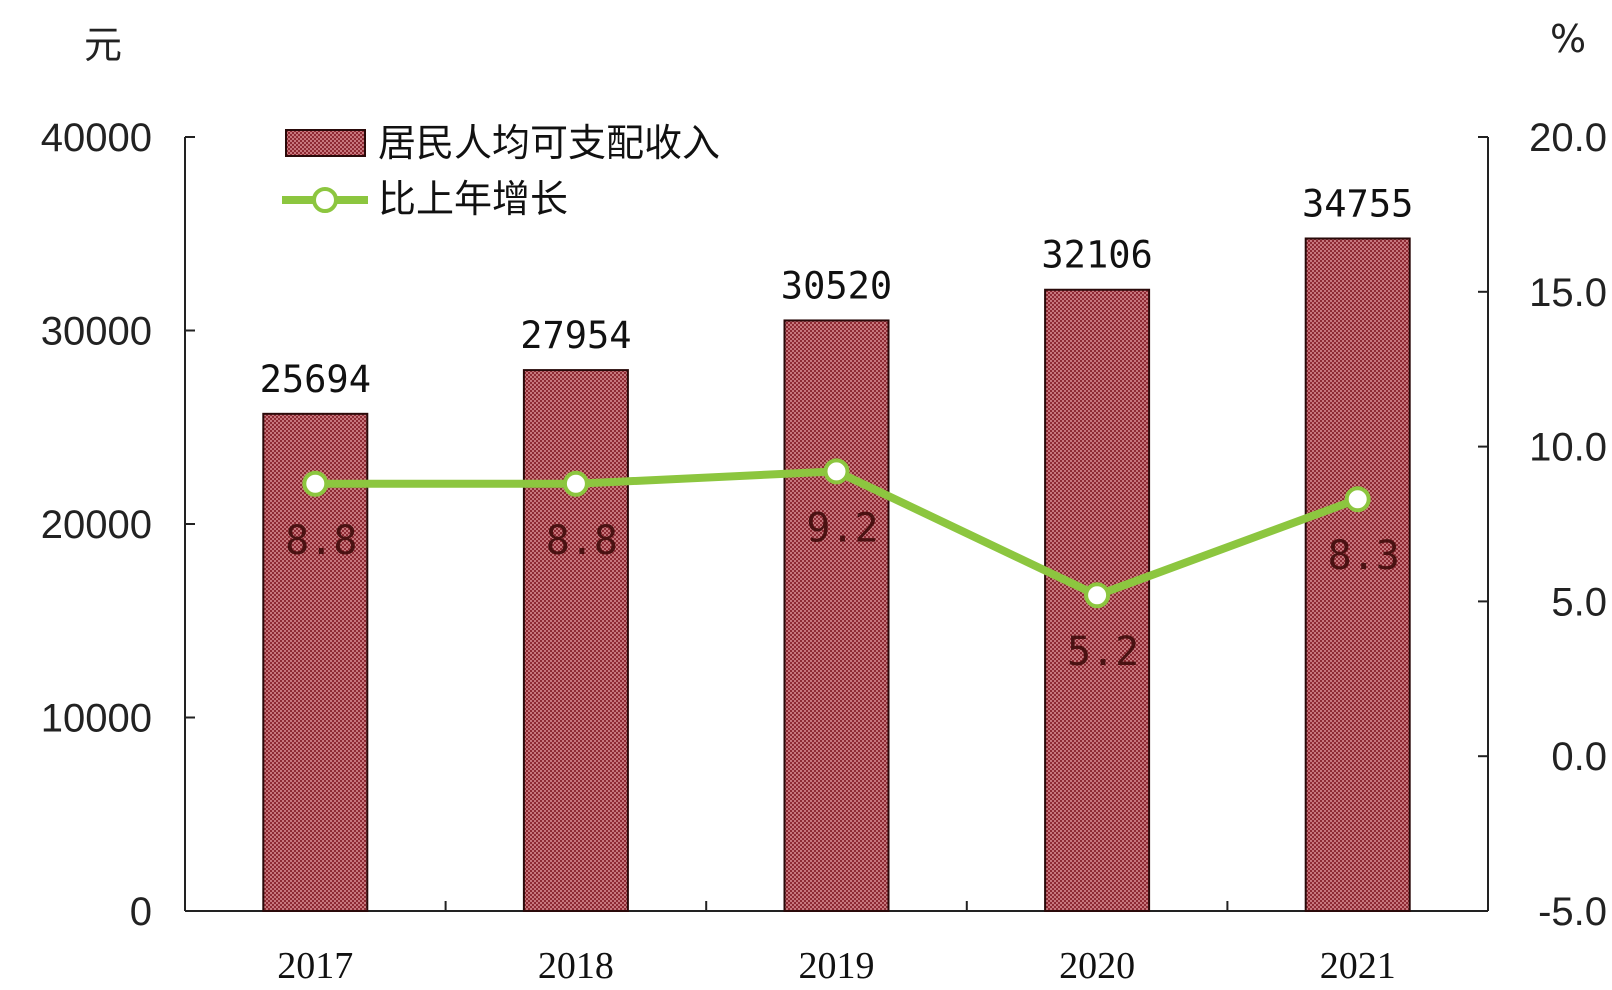  I want to click on x-tick-label: 2020, so click(1097, 966).